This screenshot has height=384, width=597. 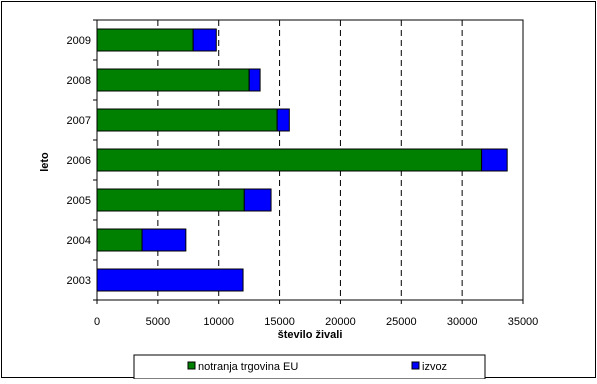 I want to click on y-tick-label: 2005, so click(x=79, y=201).